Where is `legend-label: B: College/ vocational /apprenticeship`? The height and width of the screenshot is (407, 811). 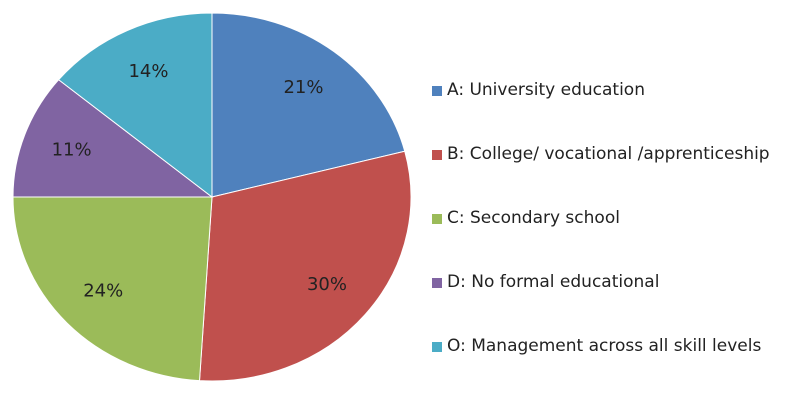
legend-label: B: College/ vocational /apprenticeship is located at coordinates (608, 153).